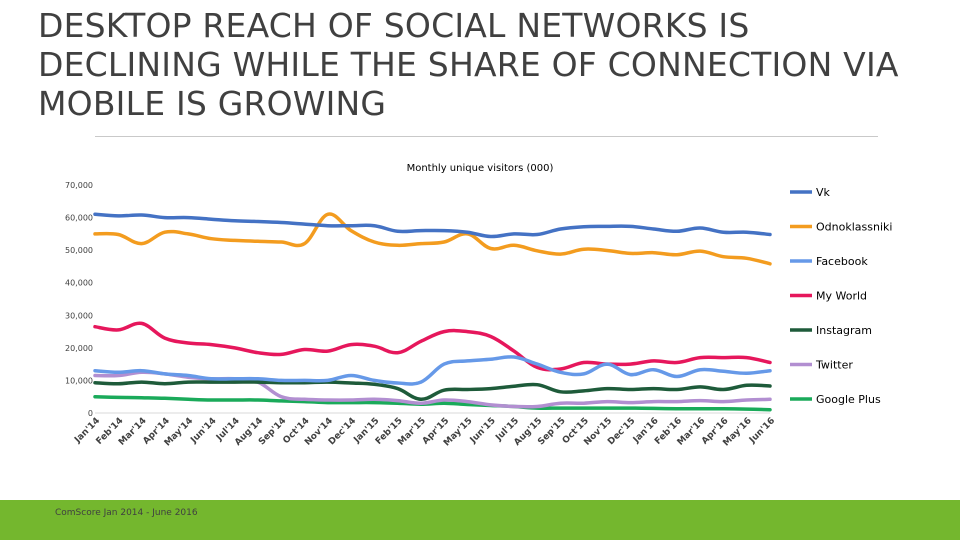 The height and width of the screenshot is (540, 960). Describe the element at coordinates (480, 520) in the screenshot. I see `footer-bar` at that location.